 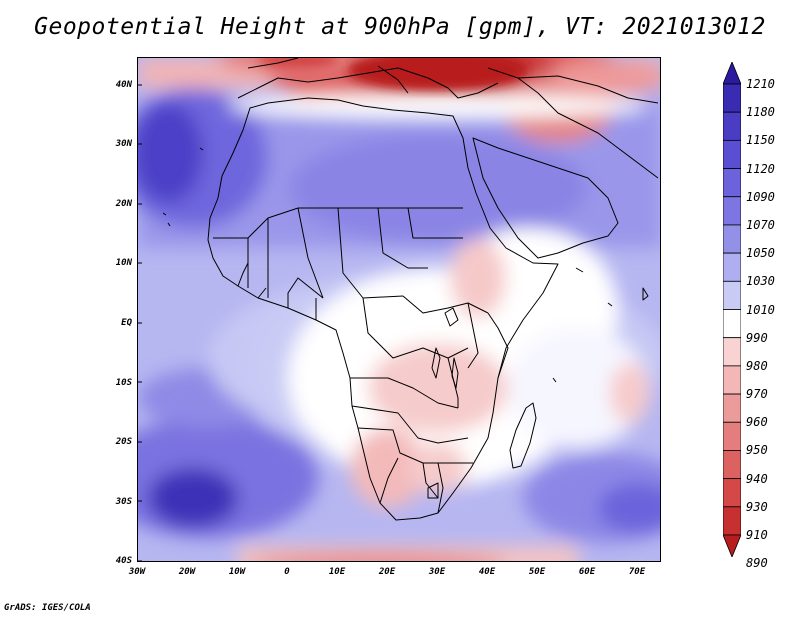 I want to click on colorbar-label: 1070, so click(x=760, y=224).